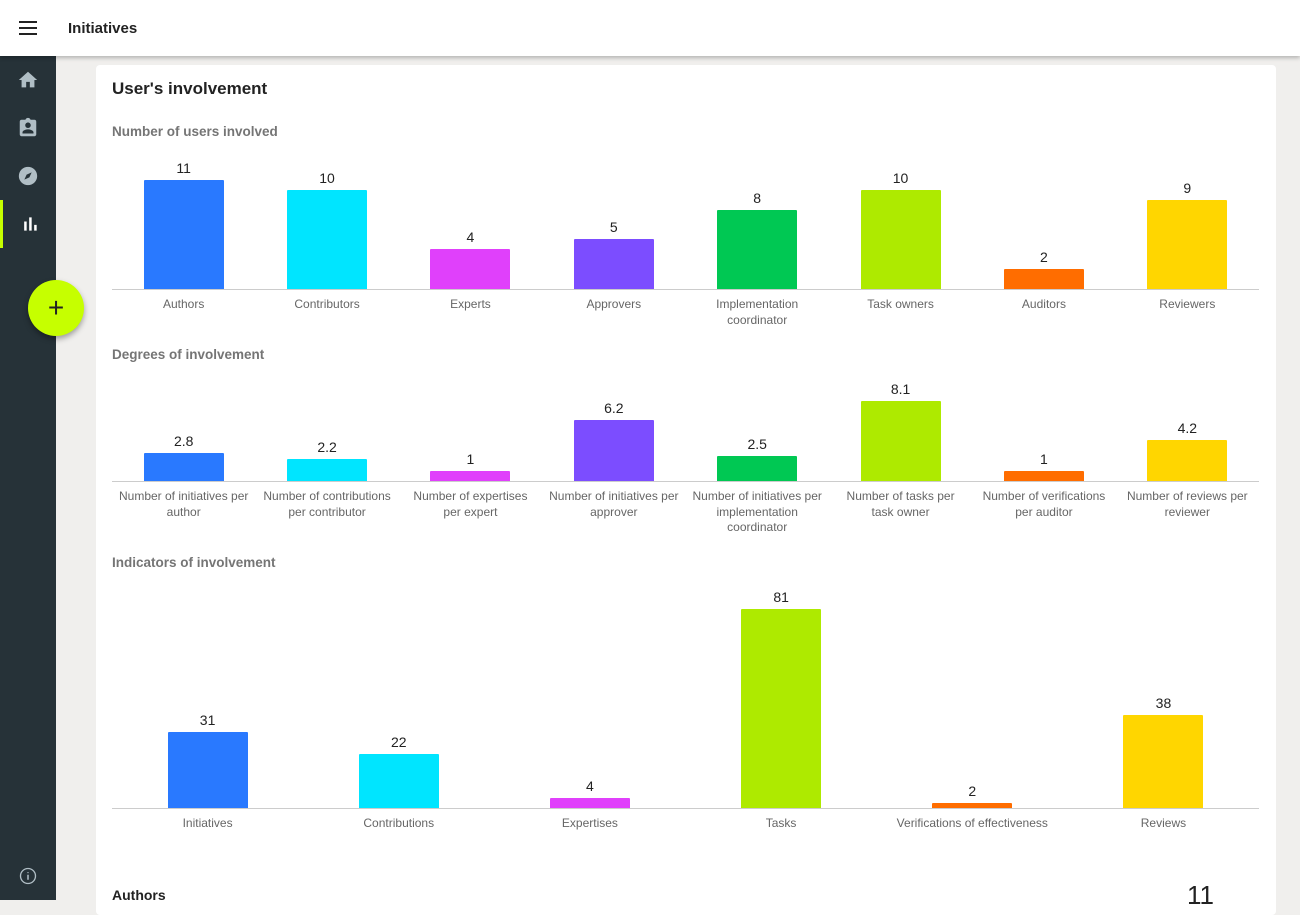 Image resolution: width=1300 pixels, height=915 pixels. What do you see at coordinates (195, 131) in the screenshot?
I see `chart-title-users: Number of users involved` at bounding box center [195, 131].